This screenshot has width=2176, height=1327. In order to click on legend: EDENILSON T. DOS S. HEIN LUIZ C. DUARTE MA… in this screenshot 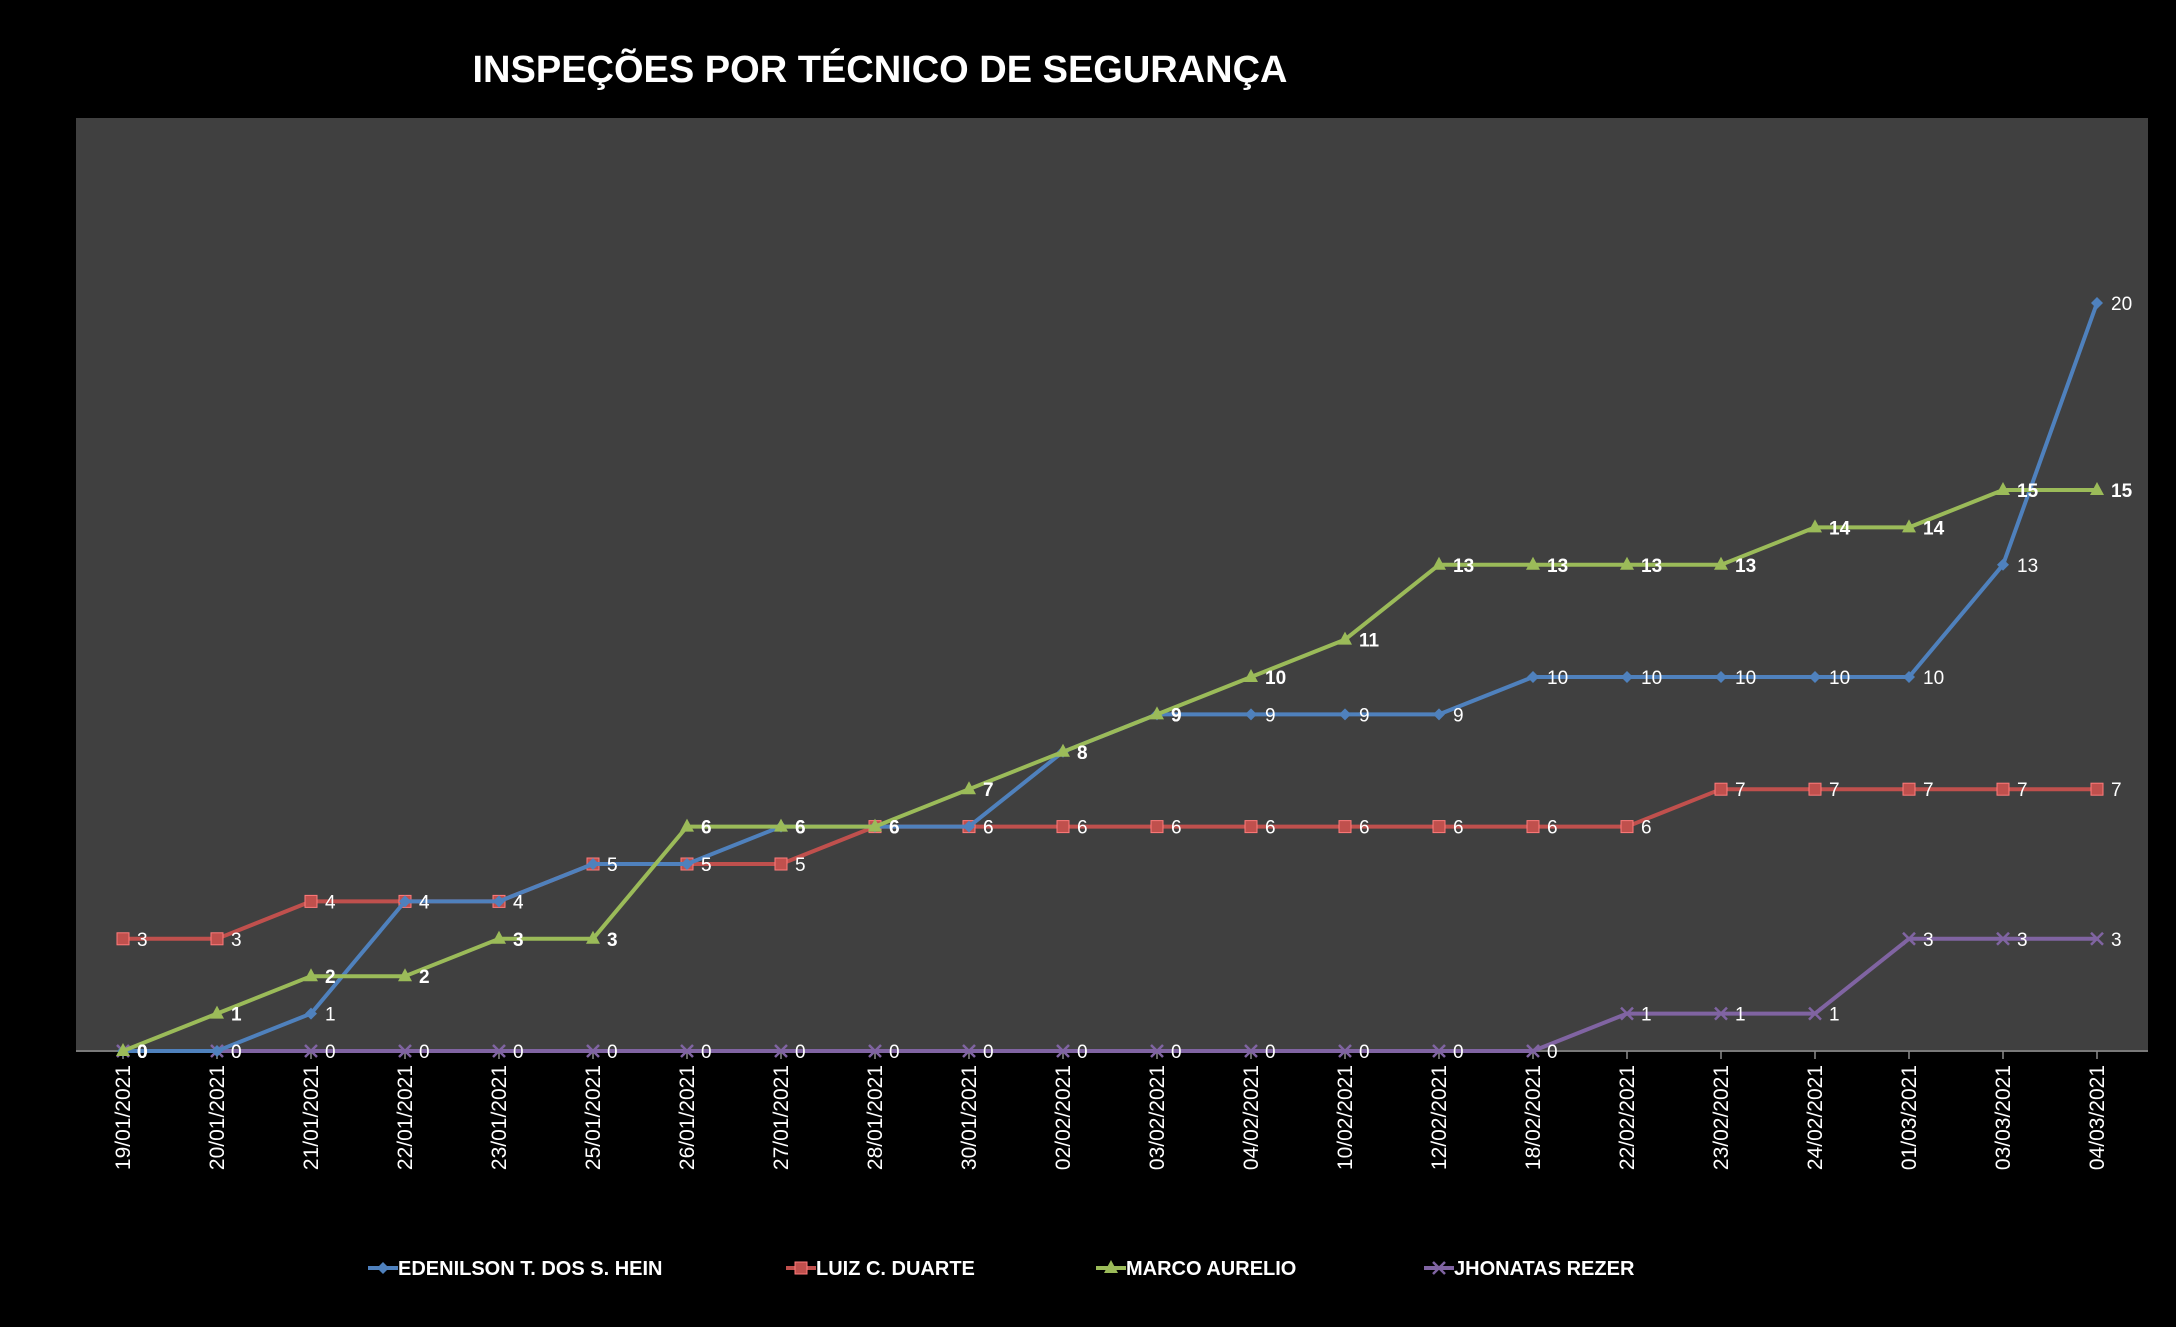, I will do `click(1001, 1269)`.